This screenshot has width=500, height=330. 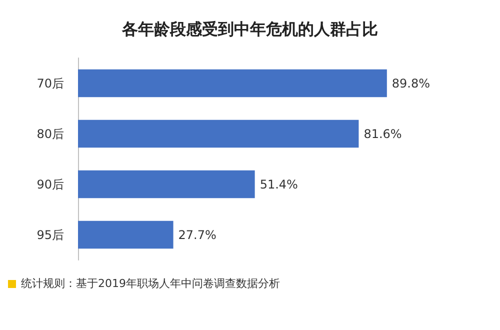 I want to click on y-tick-label: 90后, so click(x=50, y=184).